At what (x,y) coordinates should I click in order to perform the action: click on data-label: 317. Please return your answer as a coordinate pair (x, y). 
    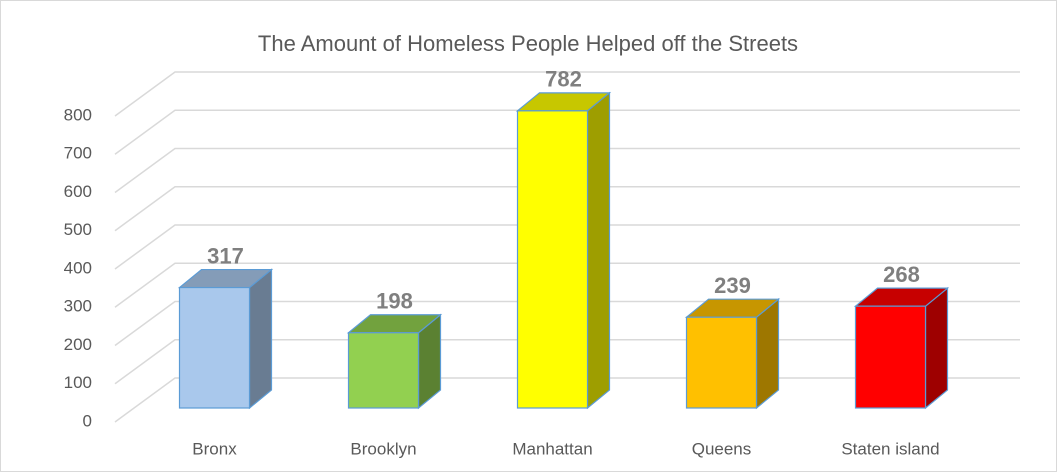
    Looking at the image, I should click on (225, 255).